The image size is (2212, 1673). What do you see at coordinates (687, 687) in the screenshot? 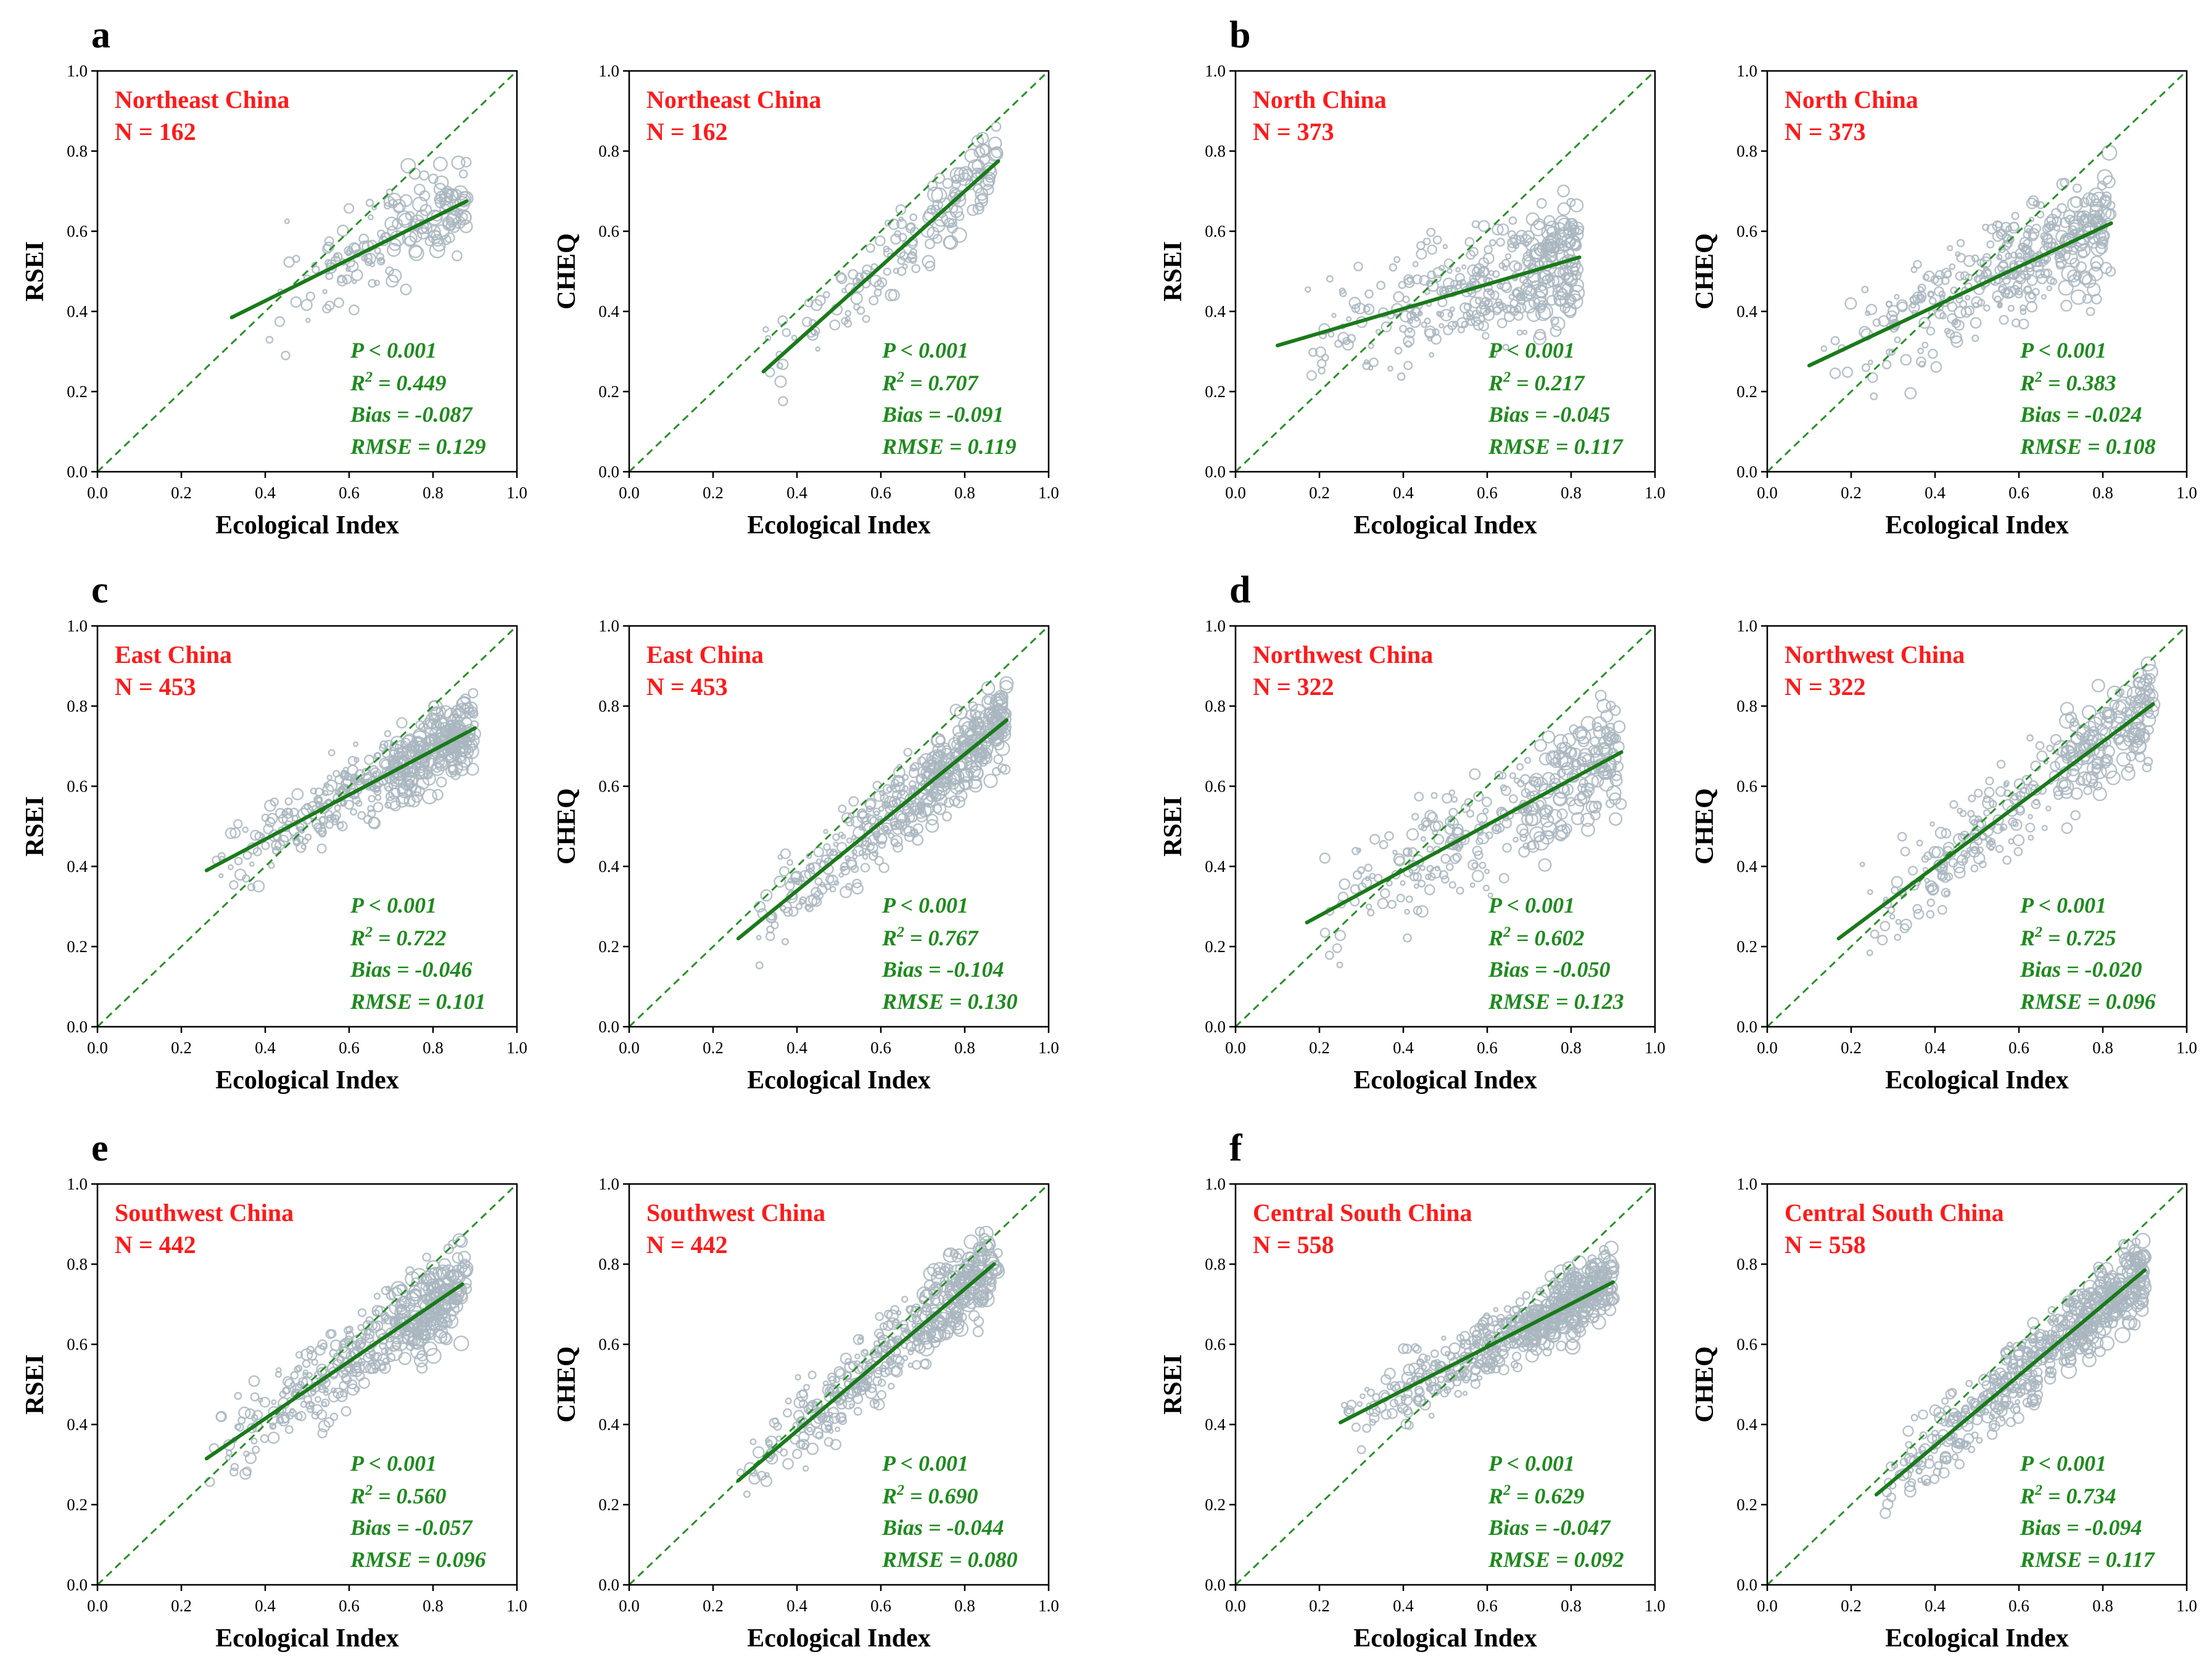
I see `sample-count: N = 453` at bounding box center [687, 687].